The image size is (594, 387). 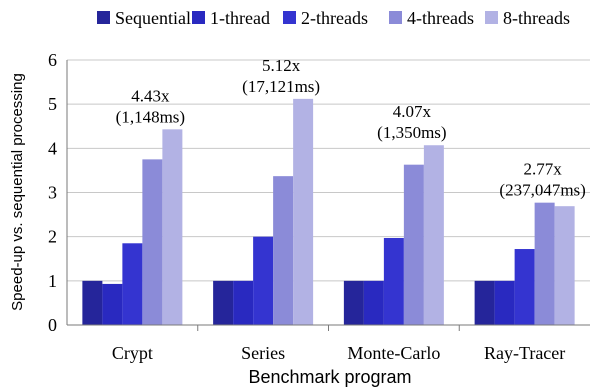 What do you see at coordinates (544, 263) in the screenshot?
I see `bar-4-threads-ray-tracer` at bounding box center [544, 263].